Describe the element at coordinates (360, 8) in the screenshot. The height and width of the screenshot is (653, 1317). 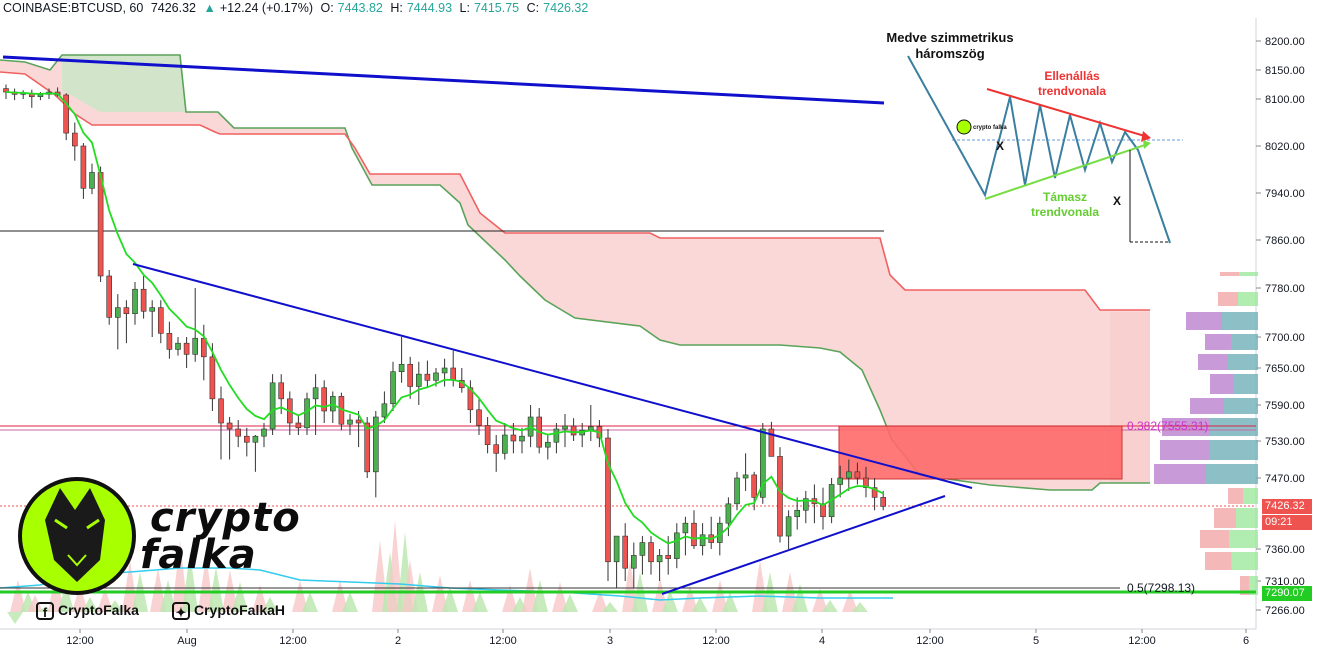
I see `open-value: 7443.82` at that location.